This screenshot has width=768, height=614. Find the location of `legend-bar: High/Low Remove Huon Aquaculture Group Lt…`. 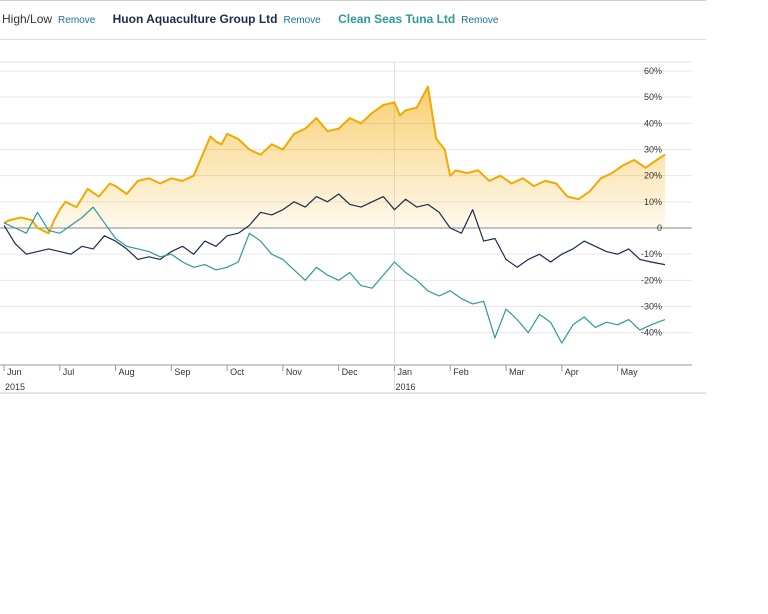

legend-bar: High/Low Remove Huon Aquaculture Group Lt… is located at coordinates (353, 20).